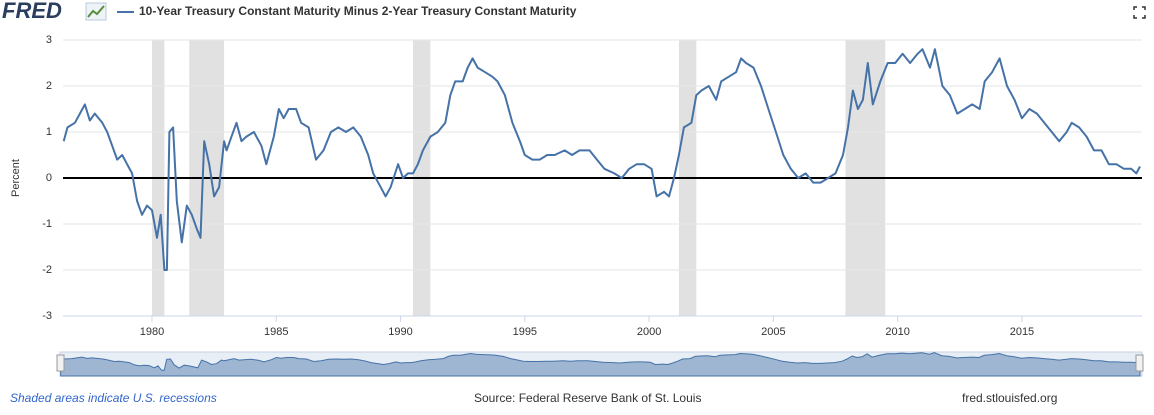 This screenshot has height=415, width=1154. I want to click on x-tick-label: 1985, so click(276, 332).